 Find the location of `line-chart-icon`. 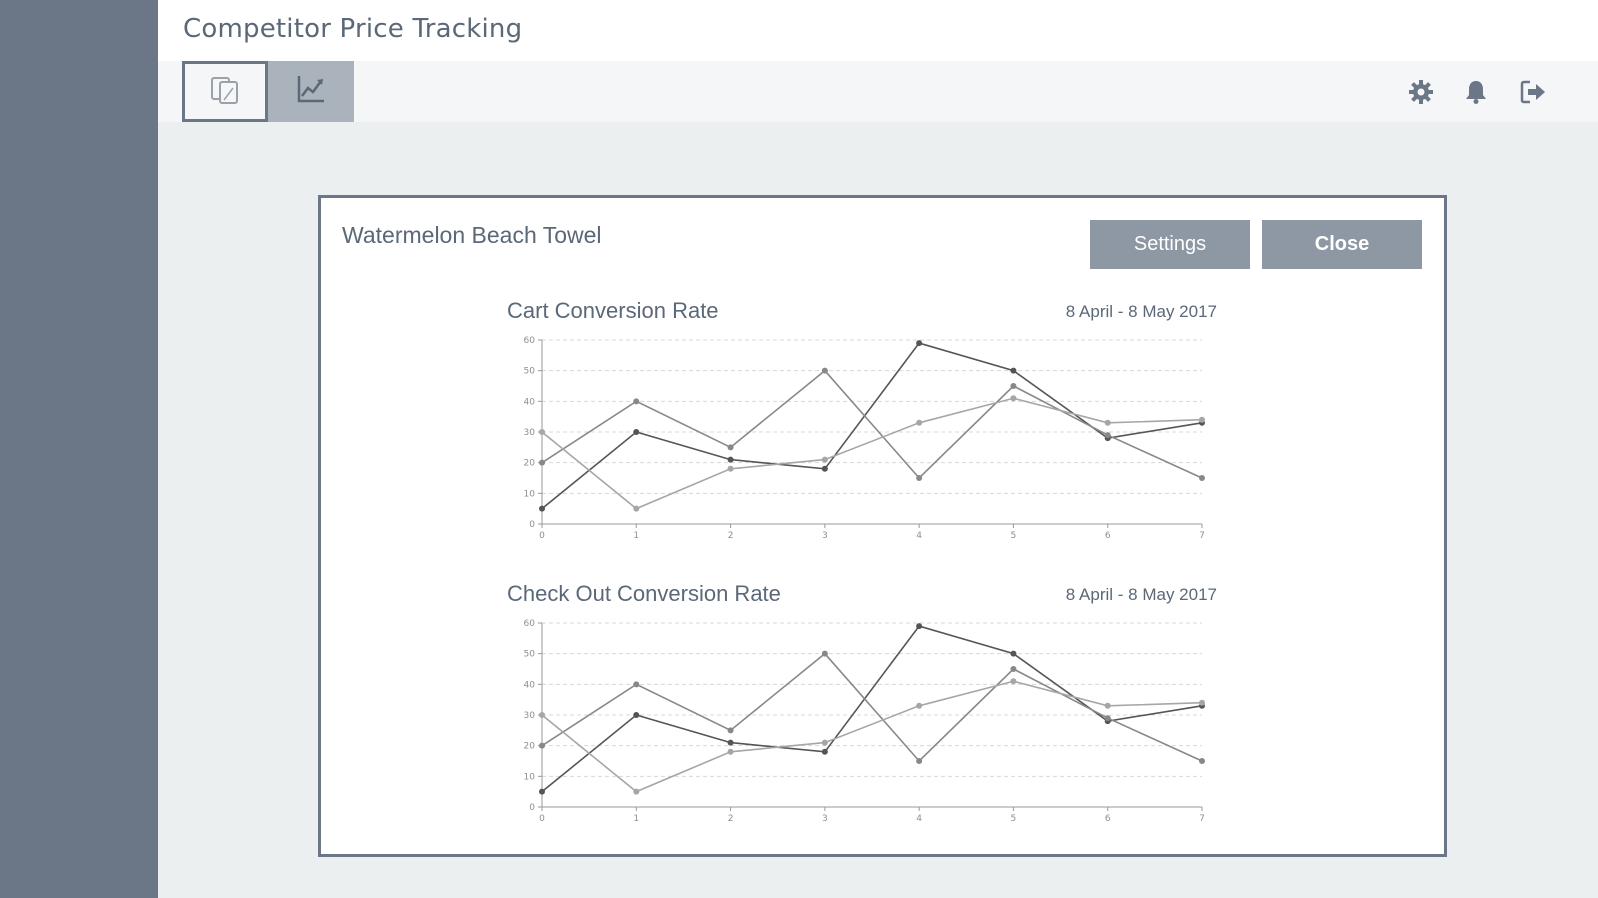

line-chart-icon is located at coordinates (311, 91).